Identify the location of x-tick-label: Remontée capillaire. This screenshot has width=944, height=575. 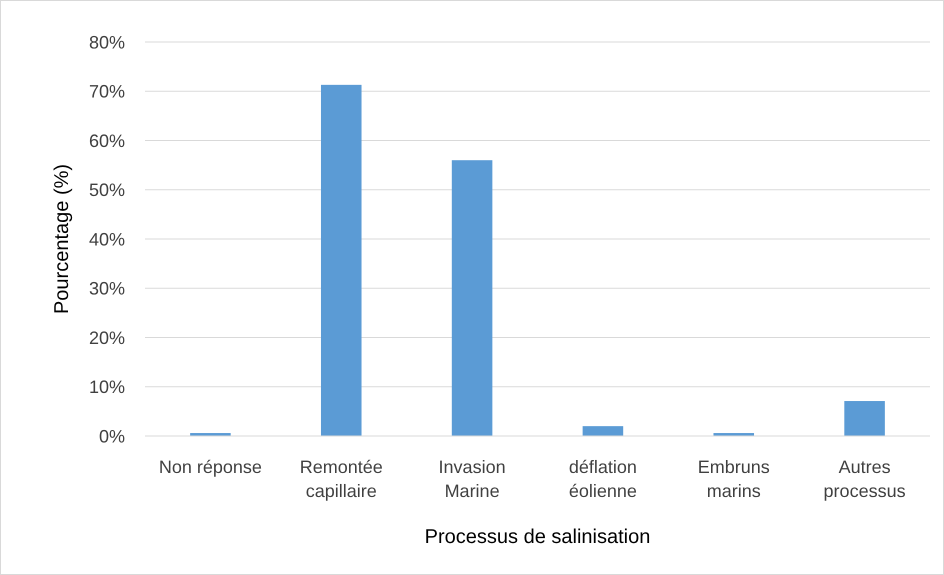
(341, 479).